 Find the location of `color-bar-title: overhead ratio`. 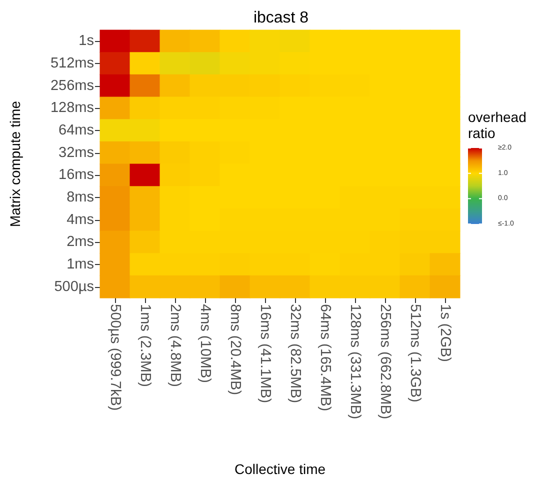

color-bar-title: overhead ratio is located at coordinates (497, 125).